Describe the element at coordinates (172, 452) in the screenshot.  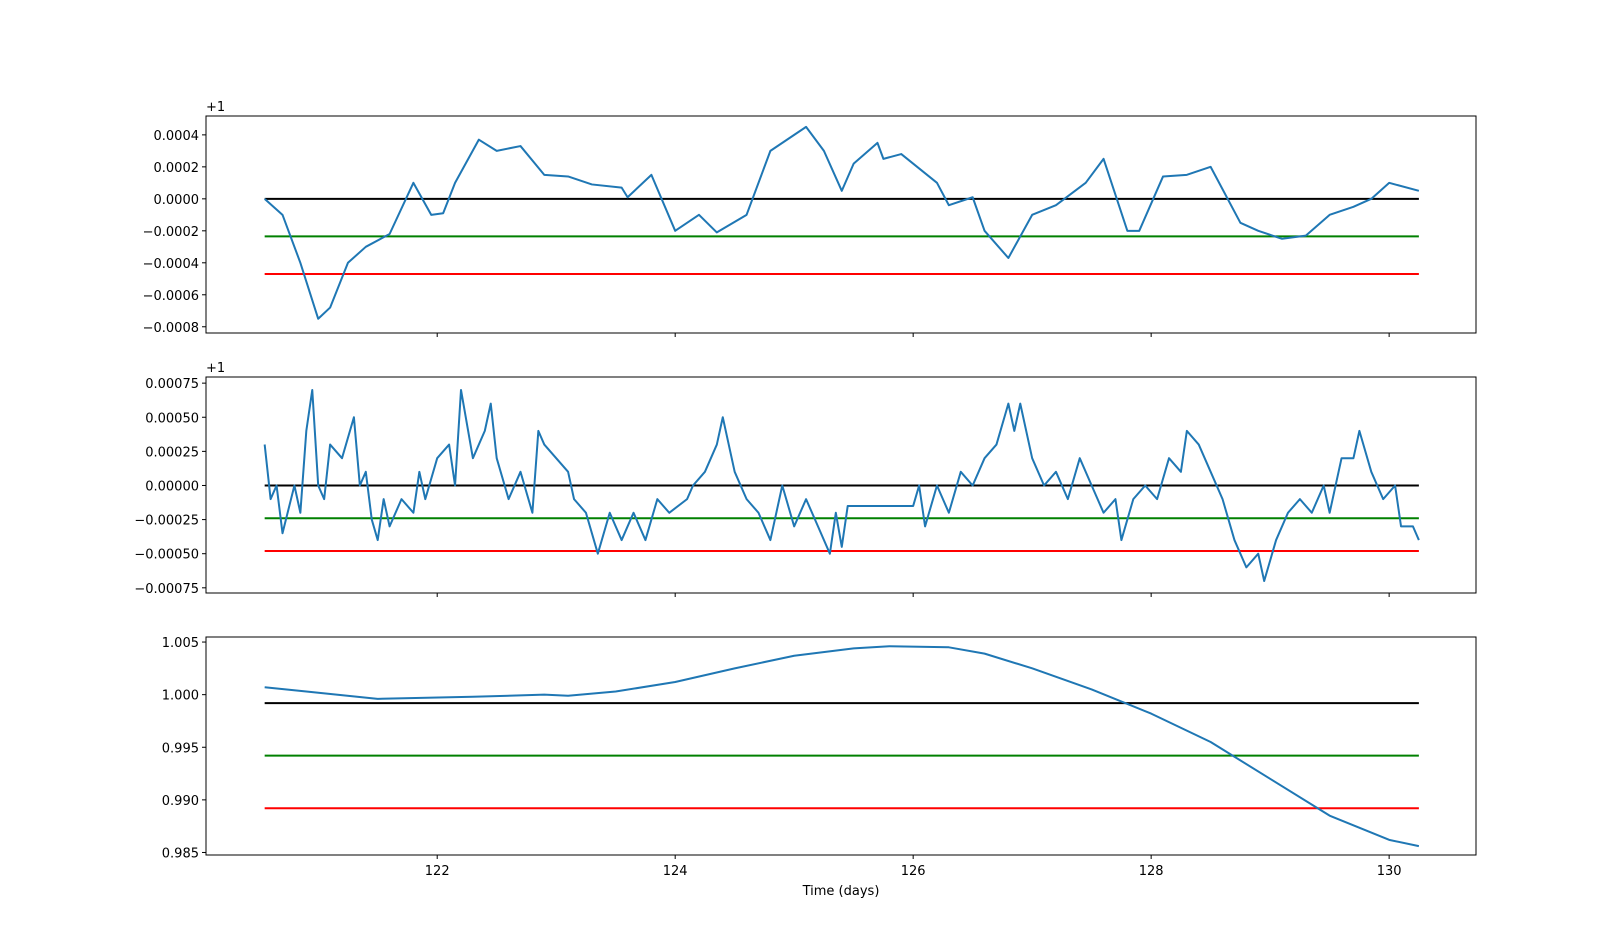
I see `y-tick-label: 0.00025` at that location.